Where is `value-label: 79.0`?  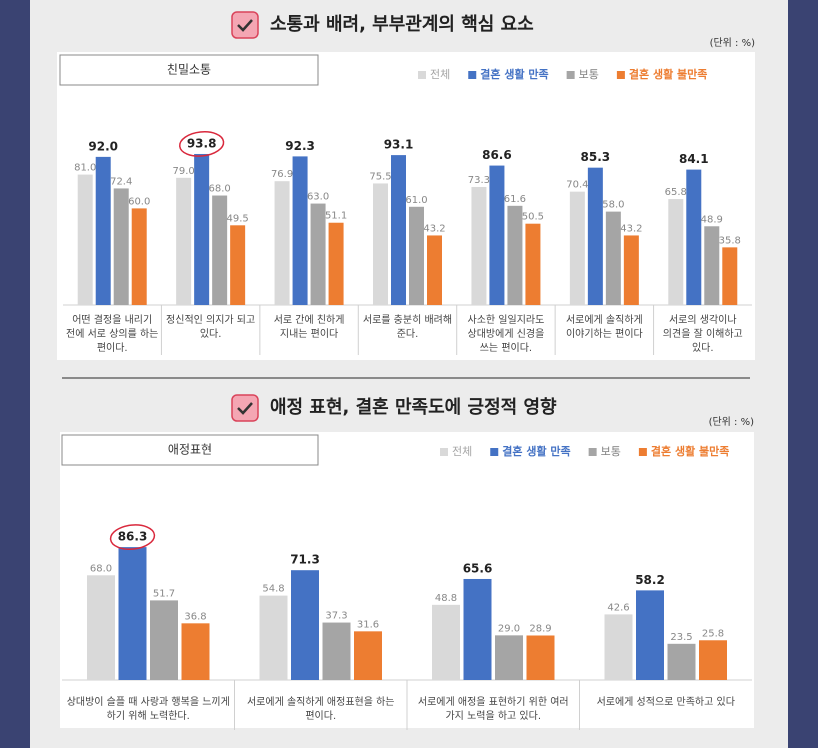 value-label: 79.0 is located at coordinates (184, 171).